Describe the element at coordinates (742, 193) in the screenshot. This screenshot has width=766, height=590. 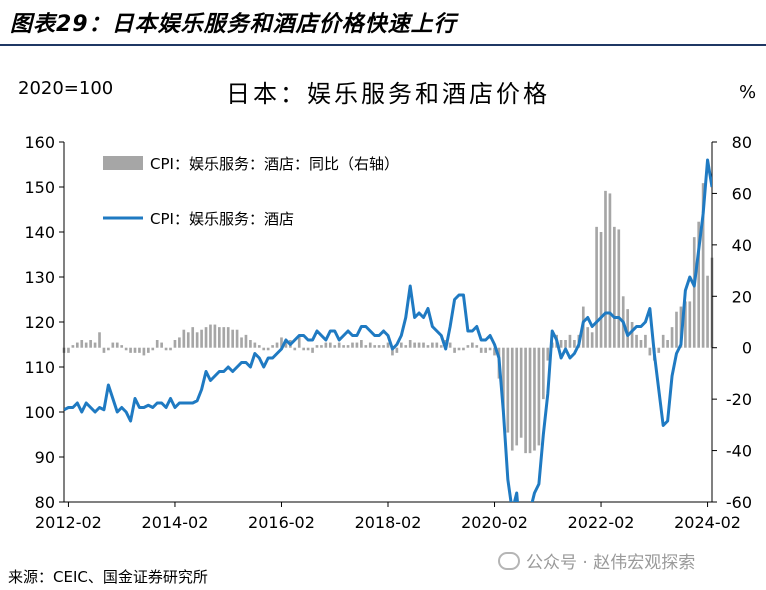
I see `right-tick-label-60: 60` at that location.